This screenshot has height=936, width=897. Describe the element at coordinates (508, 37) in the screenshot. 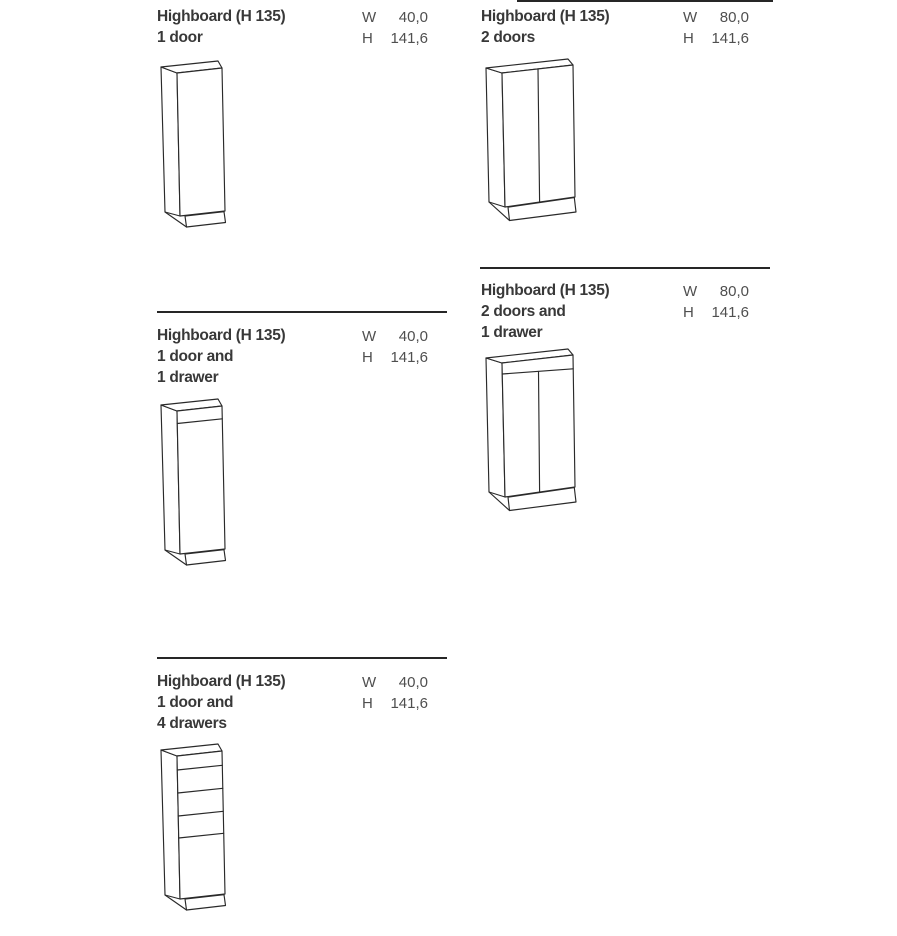

I see `product-title-line: 2 doors` at that location.